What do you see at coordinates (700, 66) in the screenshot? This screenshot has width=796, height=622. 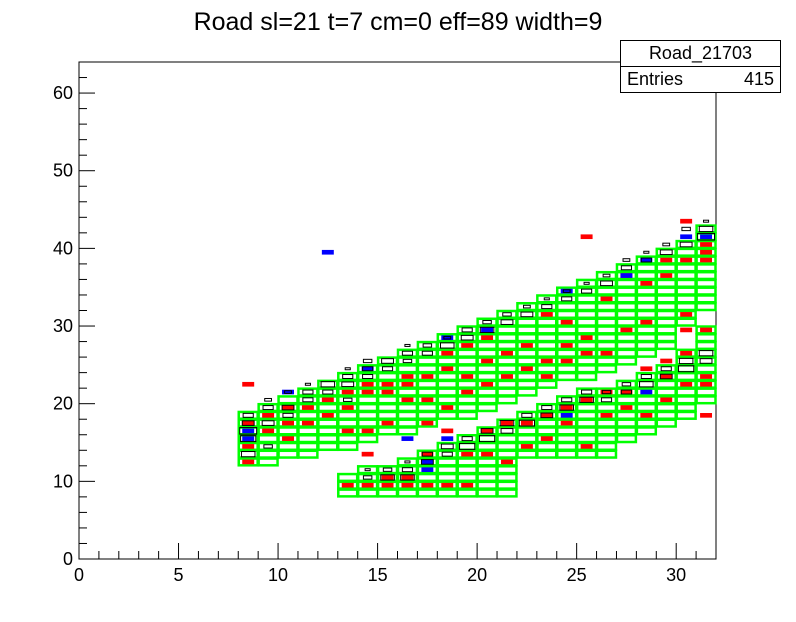 I see `stats-box: Road_21703 Entries 415` at bounding box center [700, 66].